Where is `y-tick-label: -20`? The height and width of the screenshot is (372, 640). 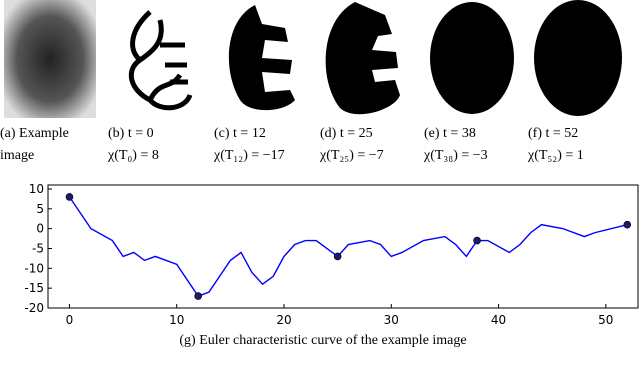
y-tick-label: -20 is located at coordinates (34, 308).